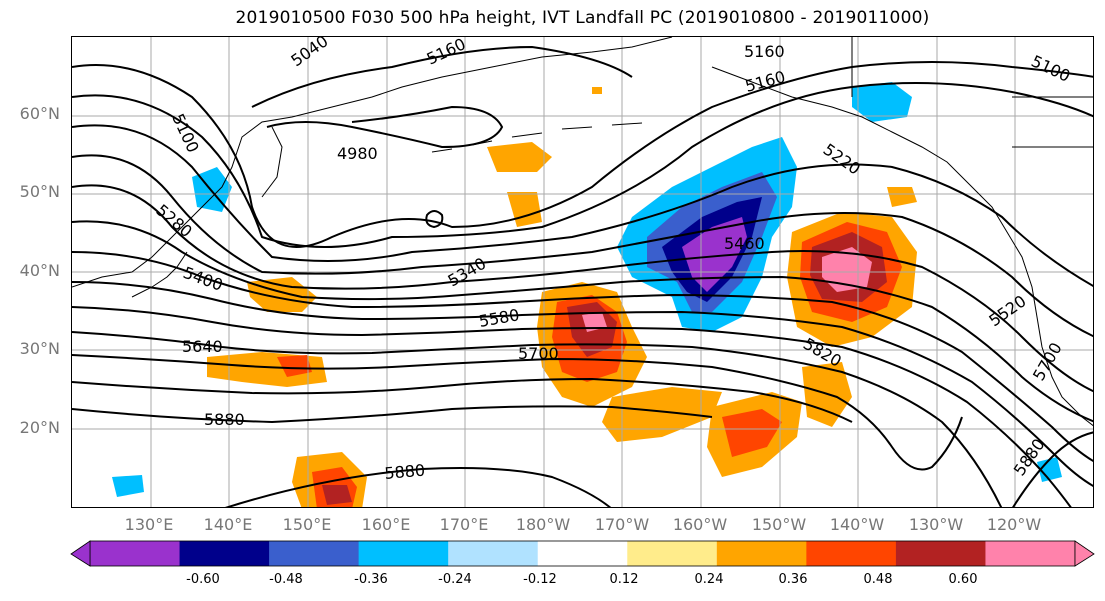 This screenshot has width=1105, height=601. I want to click on lon-label: 120°W, so click(1014, 524).